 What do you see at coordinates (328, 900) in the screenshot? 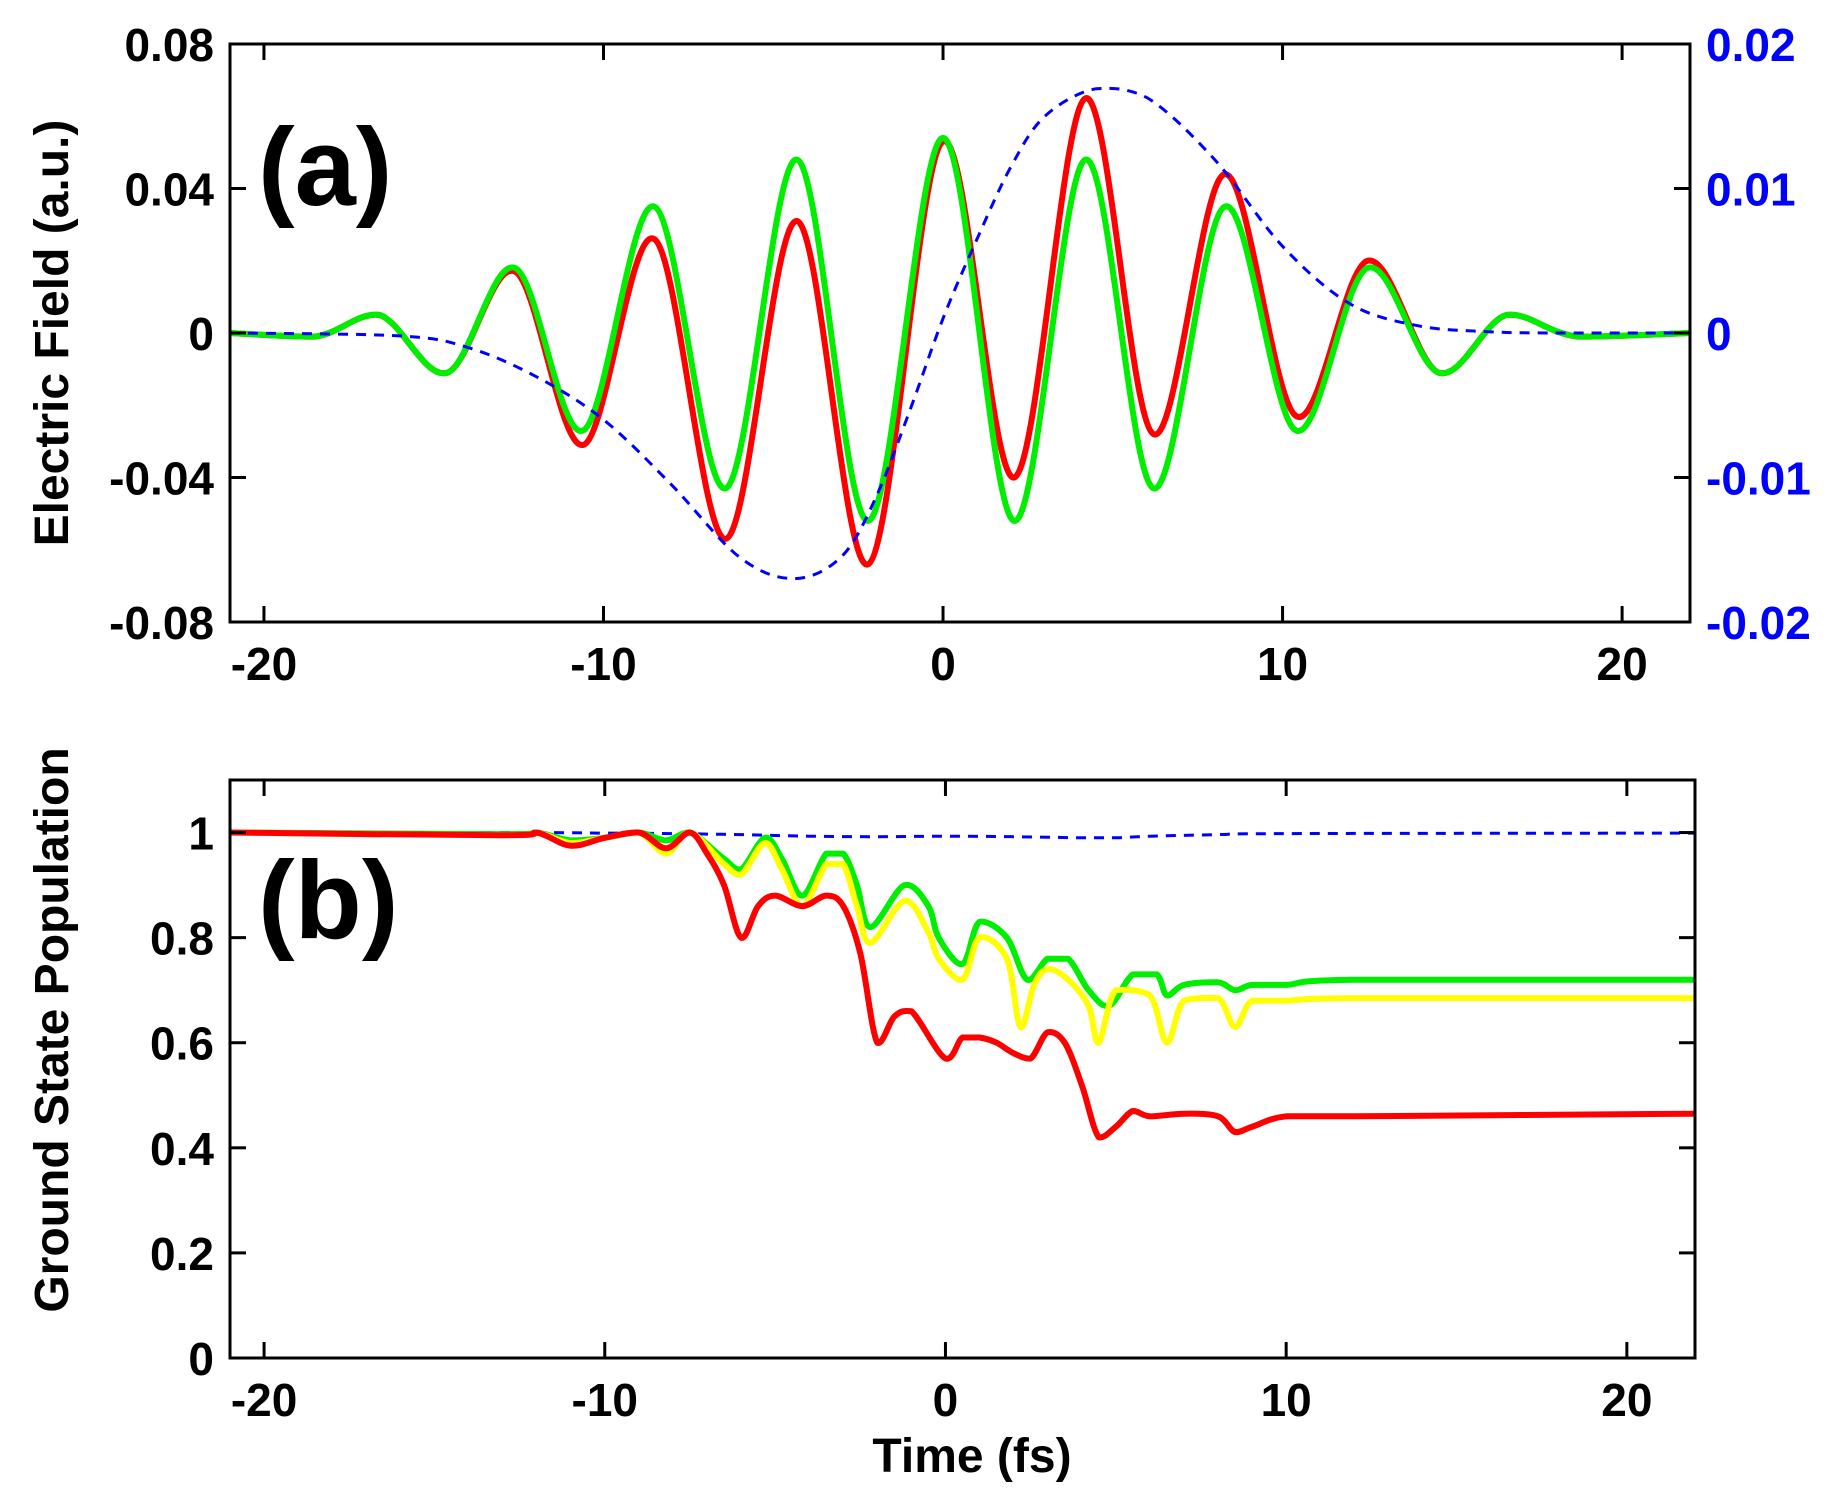
I see `panel-b-label: (b)` at bounding box center [328, 900].